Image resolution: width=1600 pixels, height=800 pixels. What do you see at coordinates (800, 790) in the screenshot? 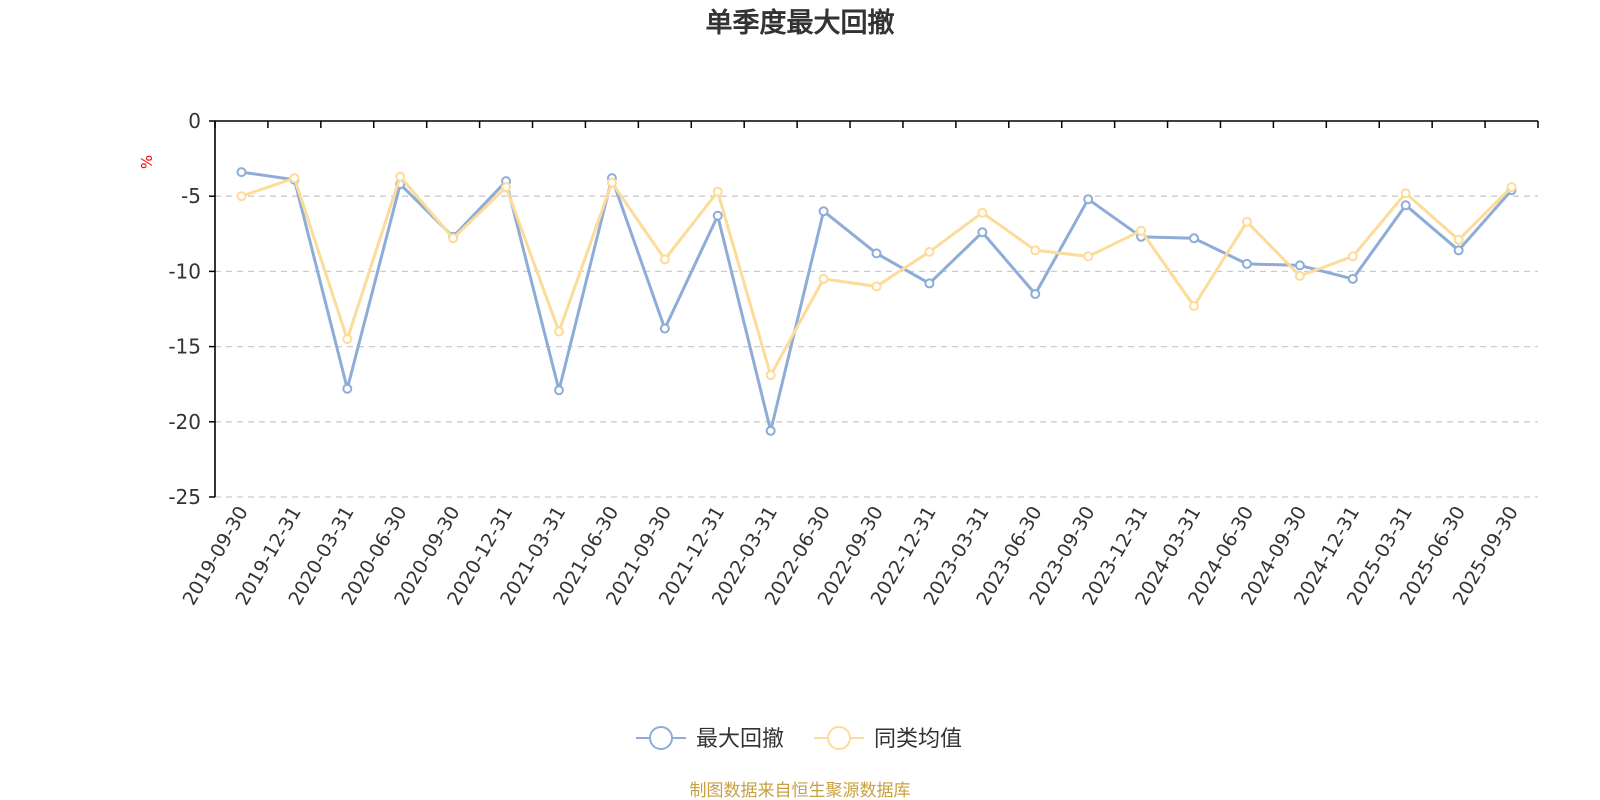
I see `source-note: 制图数据来自恒生聚源数据库` at bounding box center [800, 790].